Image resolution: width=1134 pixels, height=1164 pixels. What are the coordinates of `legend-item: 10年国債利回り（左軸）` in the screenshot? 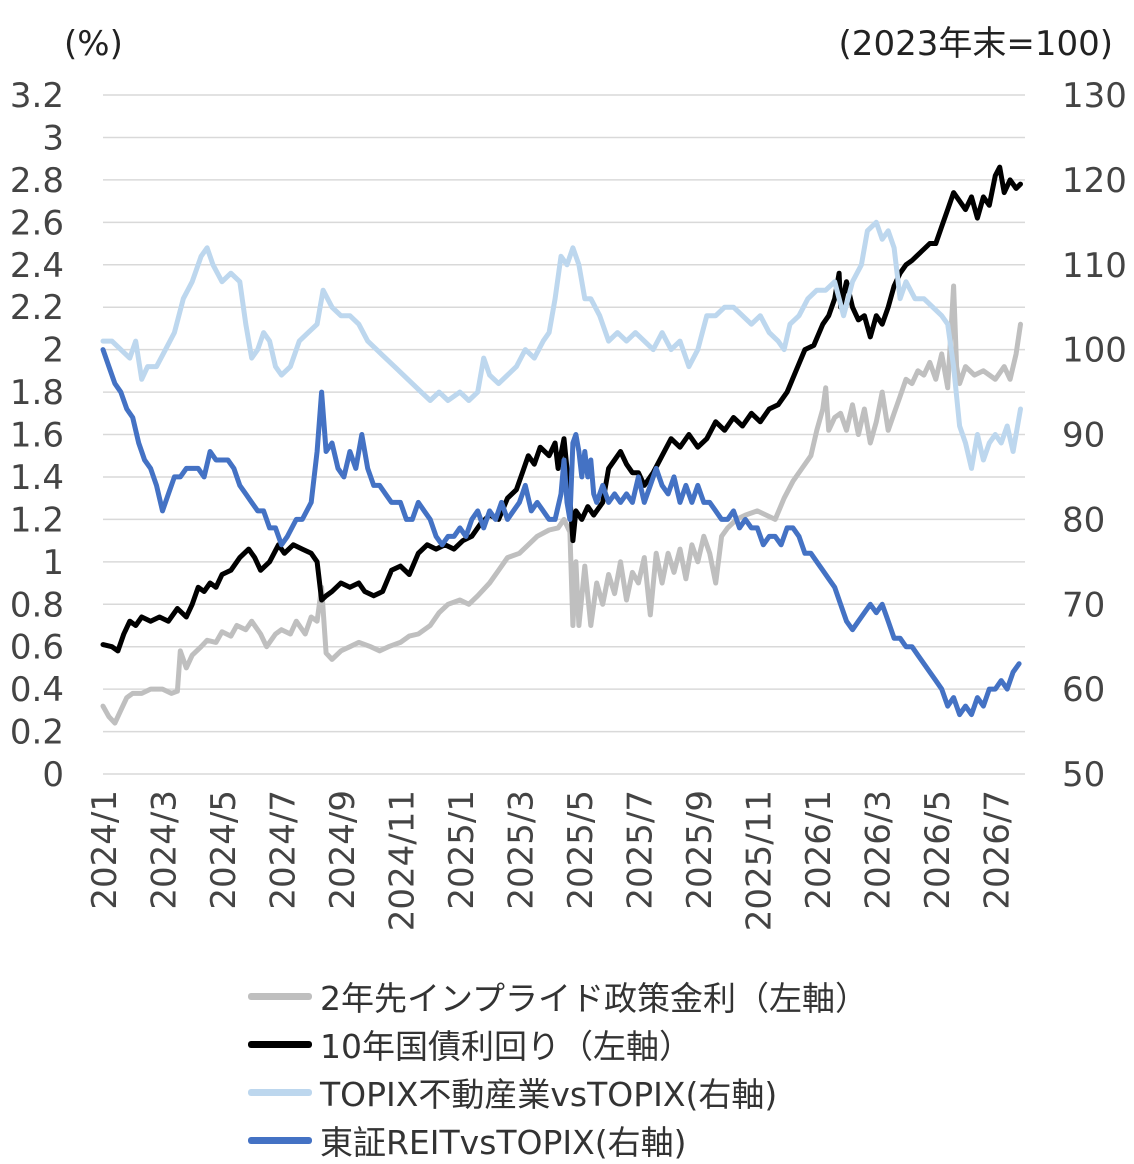 It's located at (558, 1044).